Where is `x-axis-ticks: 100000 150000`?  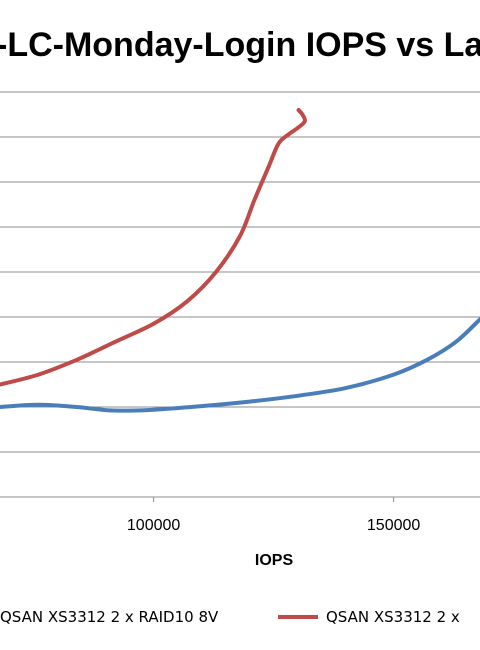
x-axis-ticks: 100000 150000 is located at coordinates (273, 515).